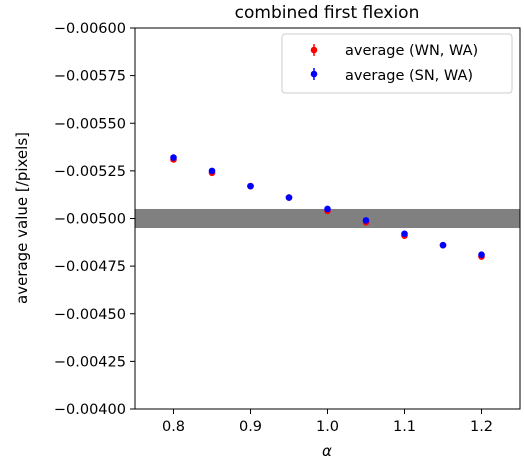 The image size is (524, 464). What do you see at coordinates (250, 427) in the screenshot?
I see `x-tick-label: 0.9` at bounding box center [250, 427].